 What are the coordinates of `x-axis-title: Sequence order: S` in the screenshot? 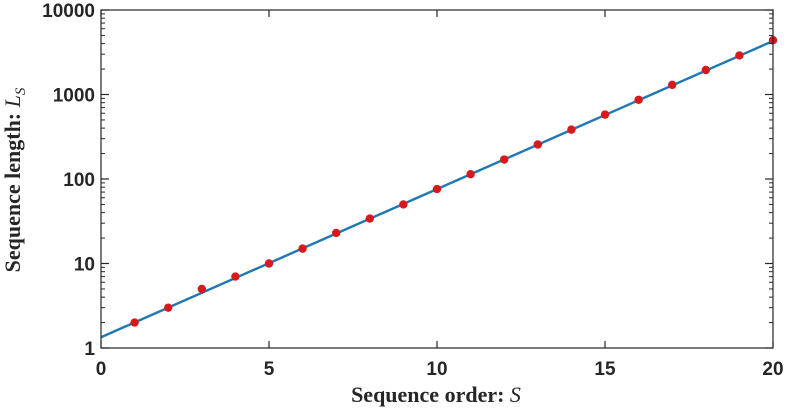 It's located at (436, 394).